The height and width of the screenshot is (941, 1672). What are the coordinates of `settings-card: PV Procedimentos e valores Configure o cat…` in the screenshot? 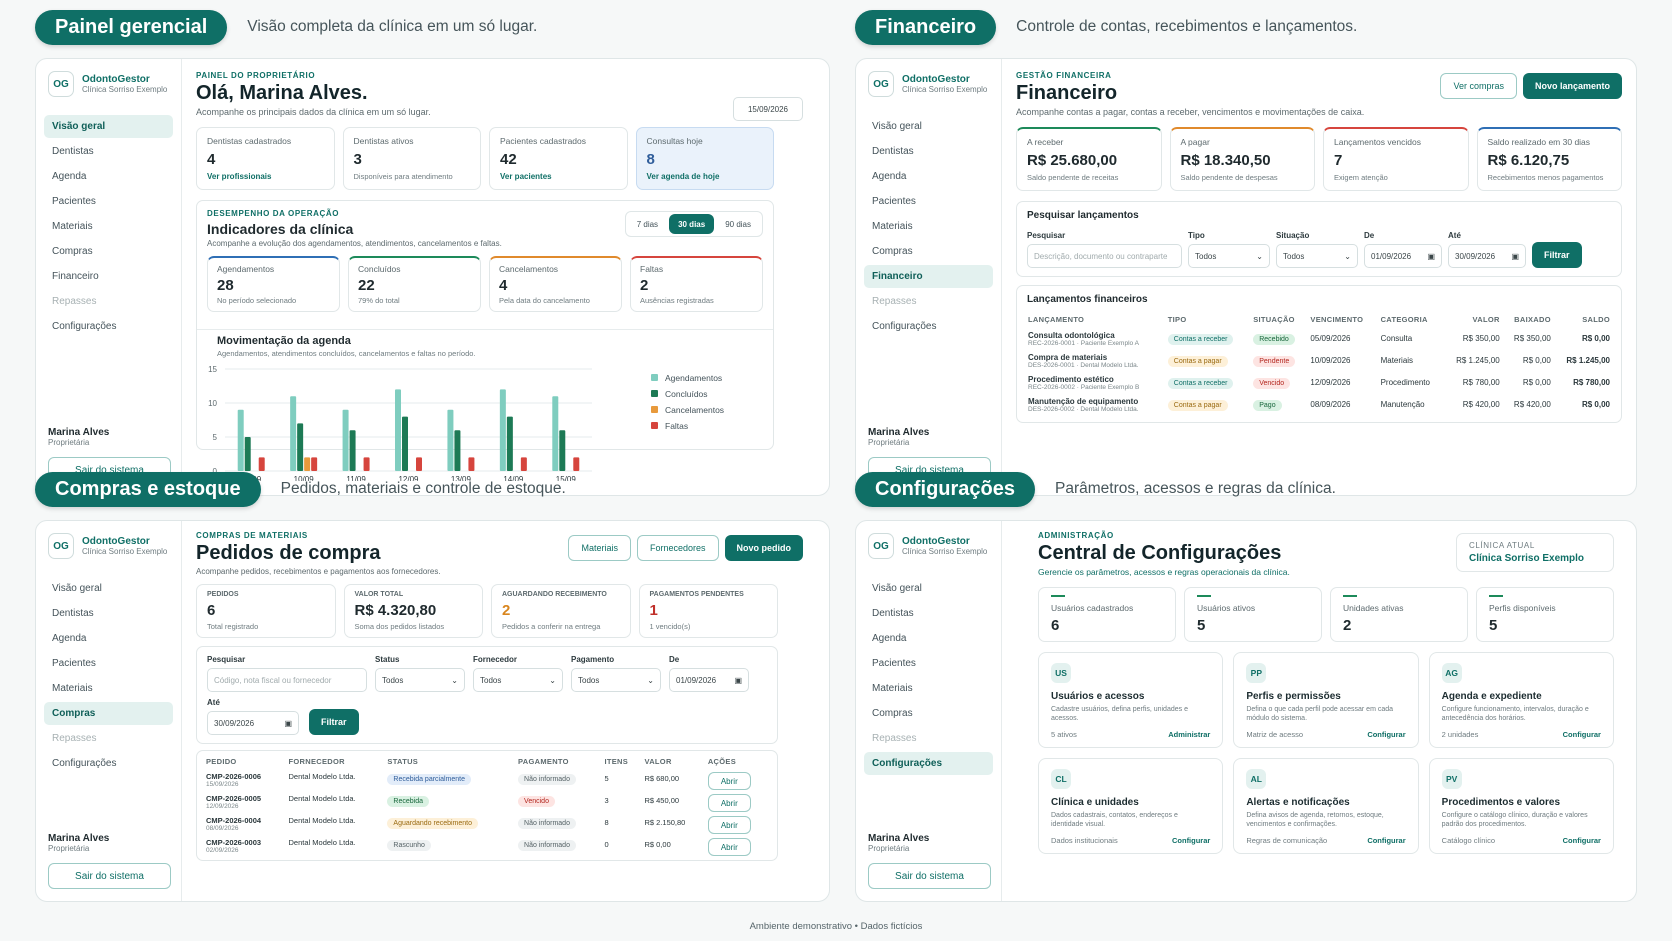 It's located at (1521, 806).